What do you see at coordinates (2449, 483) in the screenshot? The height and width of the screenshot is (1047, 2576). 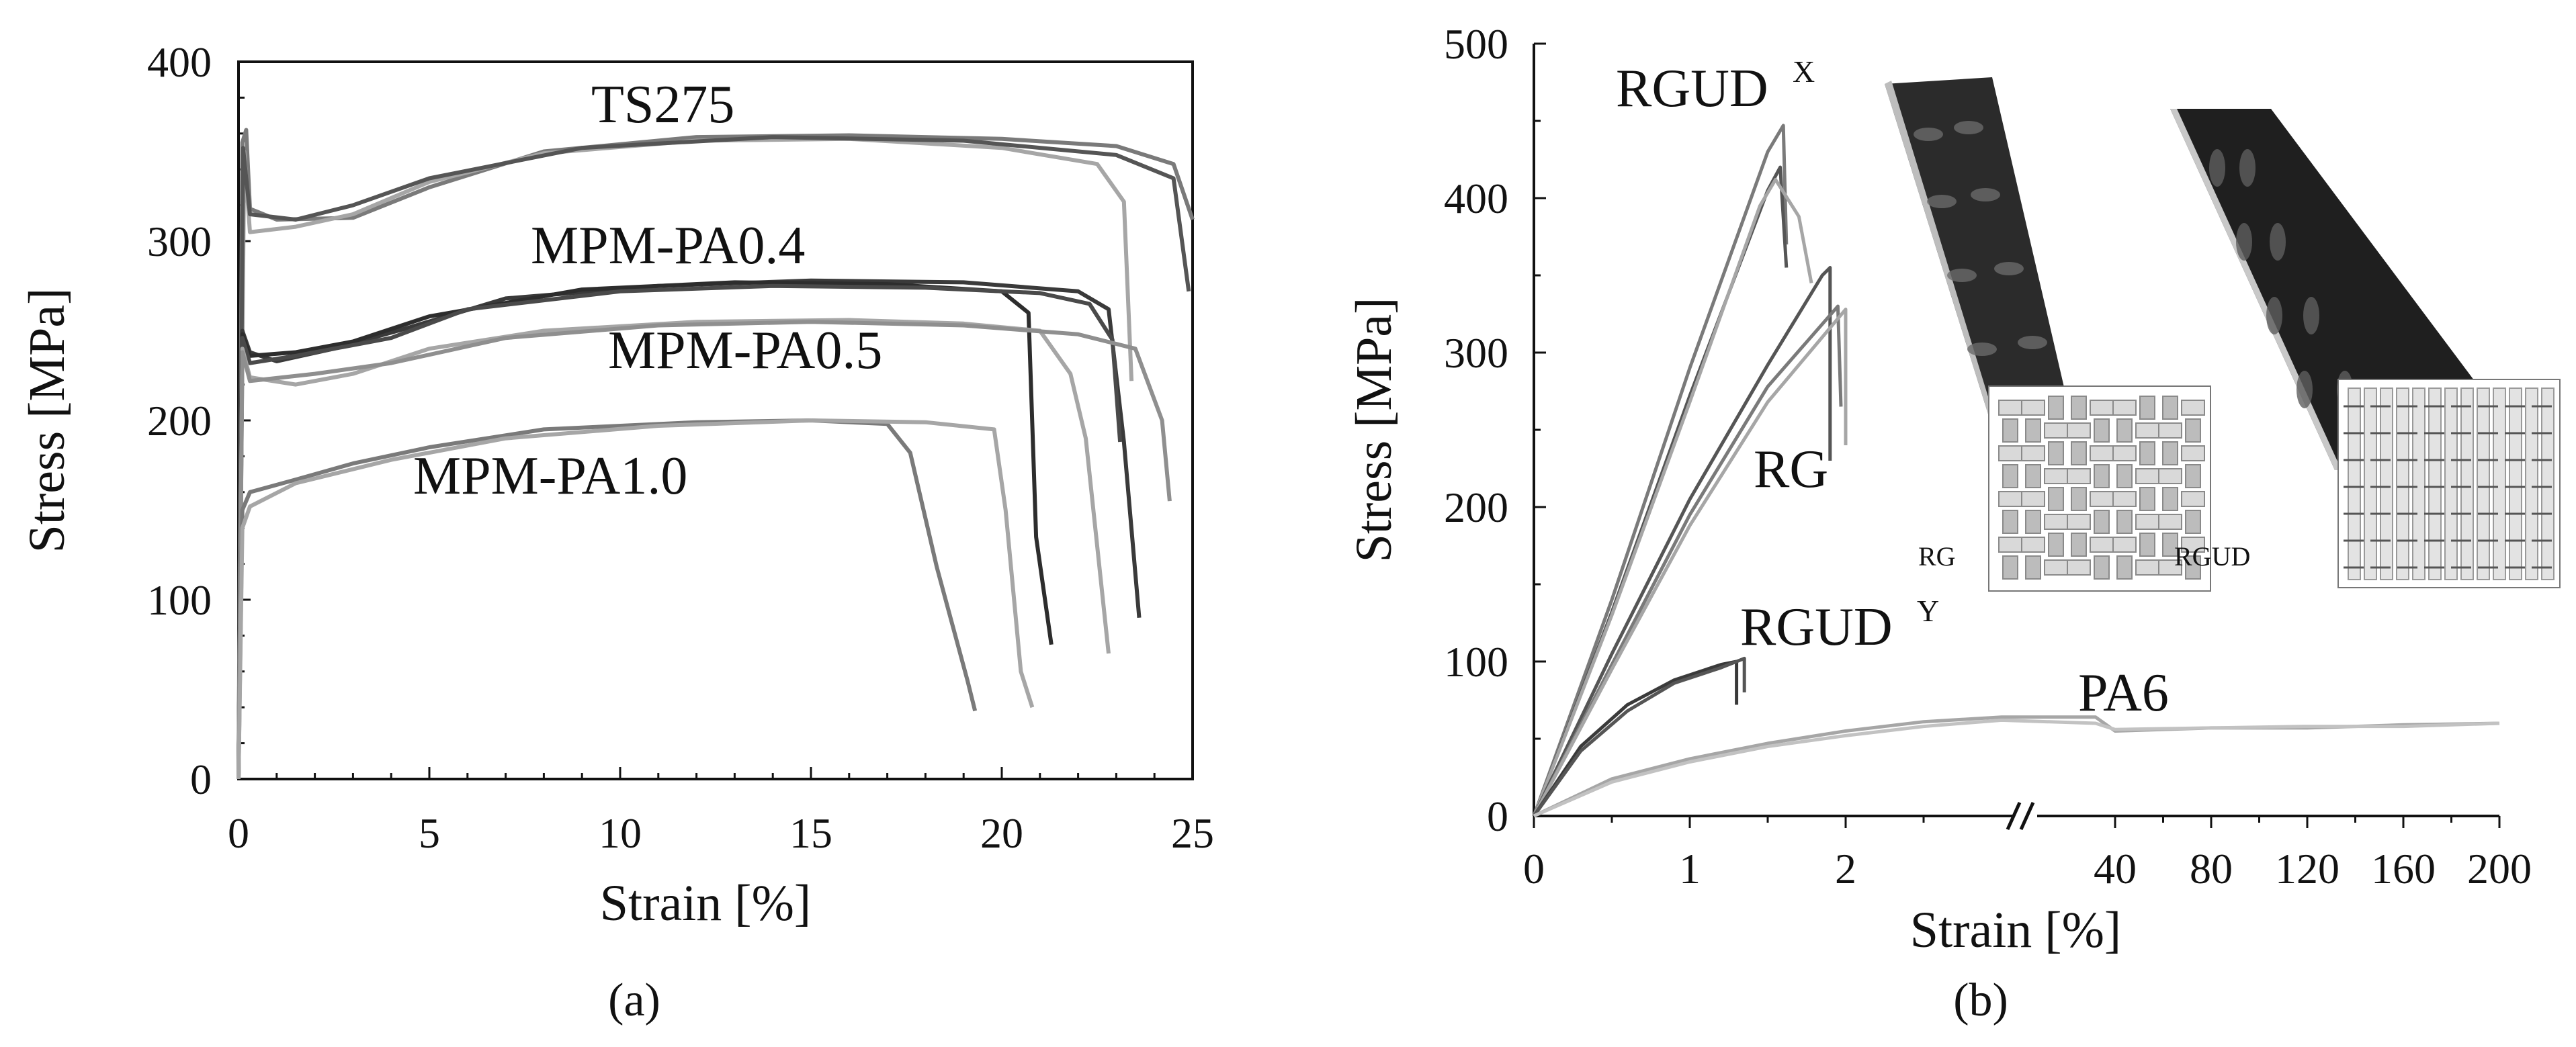 I see `inset-rgud-weave-diagram` at bounding box center [2449, 483].